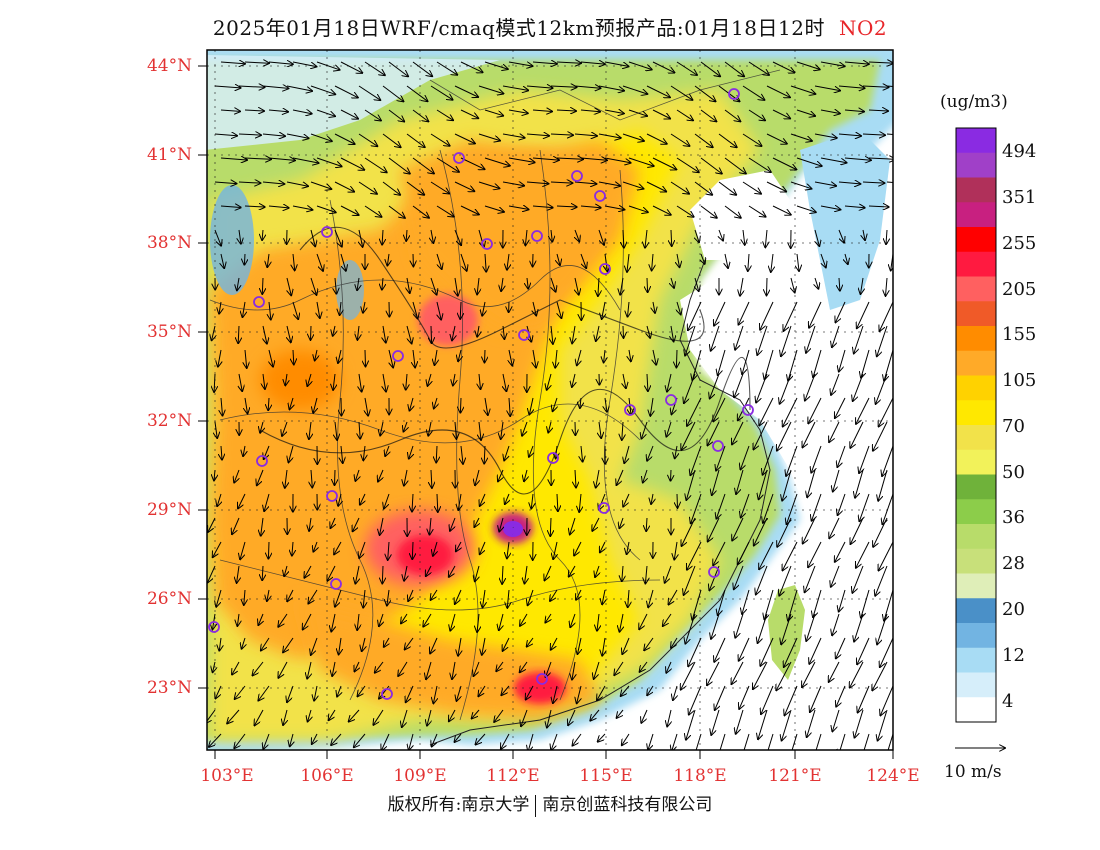 The image size is (1100, 850). Describe the element at coordinates (458, 805) in the screenshot. I see `copyright-left: 版权所有:南京大学` at that location.